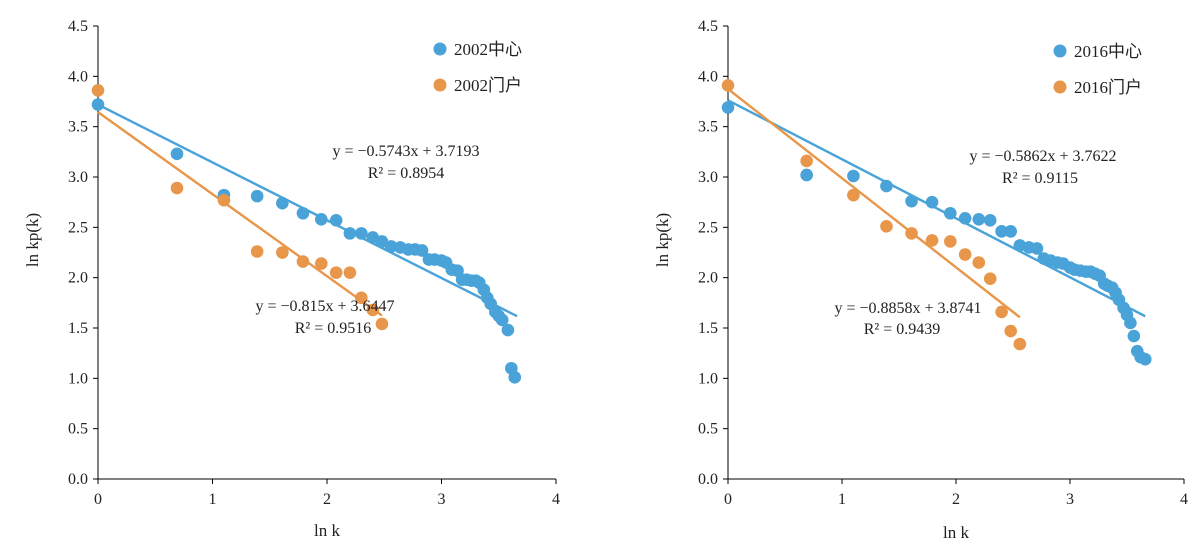 The width and height of the screenshot is (1198, 551). What do you see at coordinates (405, 162) in the screenshot?
I see `annotation-series-1: y = −0.5743x + 3.7193 R² = 0.8954` at bounding box center [405, 162].